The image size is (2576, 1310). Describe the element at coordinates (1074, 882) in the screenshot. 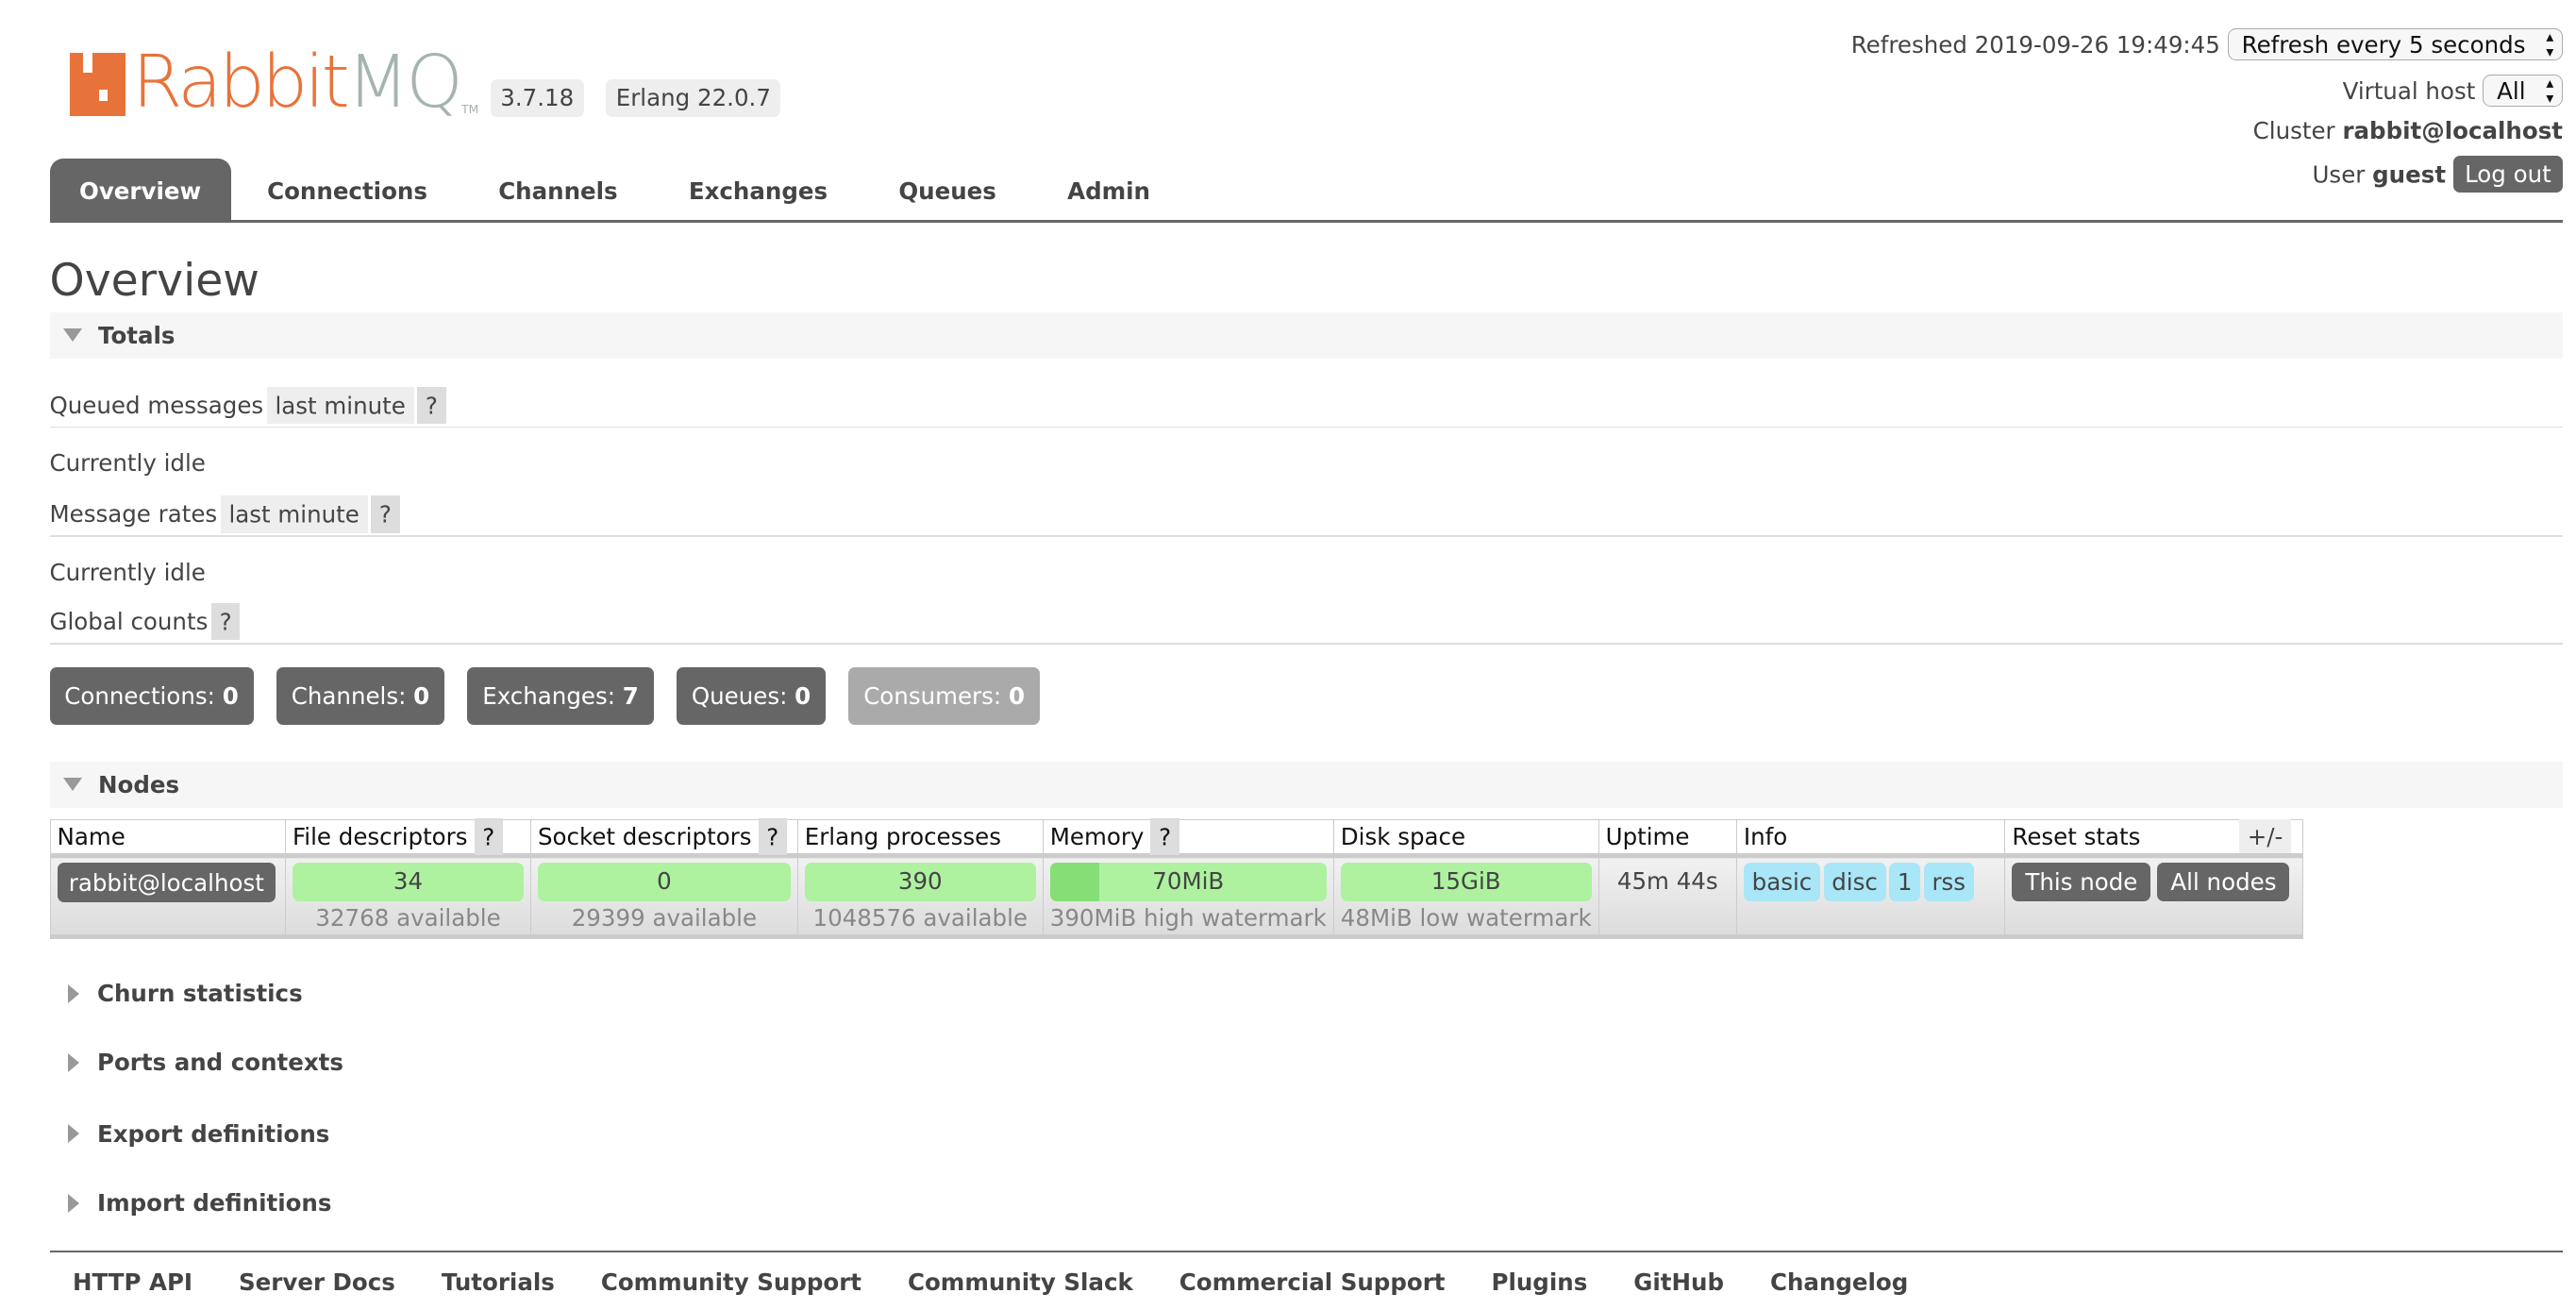

I see `memory-usage-fill` at that location.